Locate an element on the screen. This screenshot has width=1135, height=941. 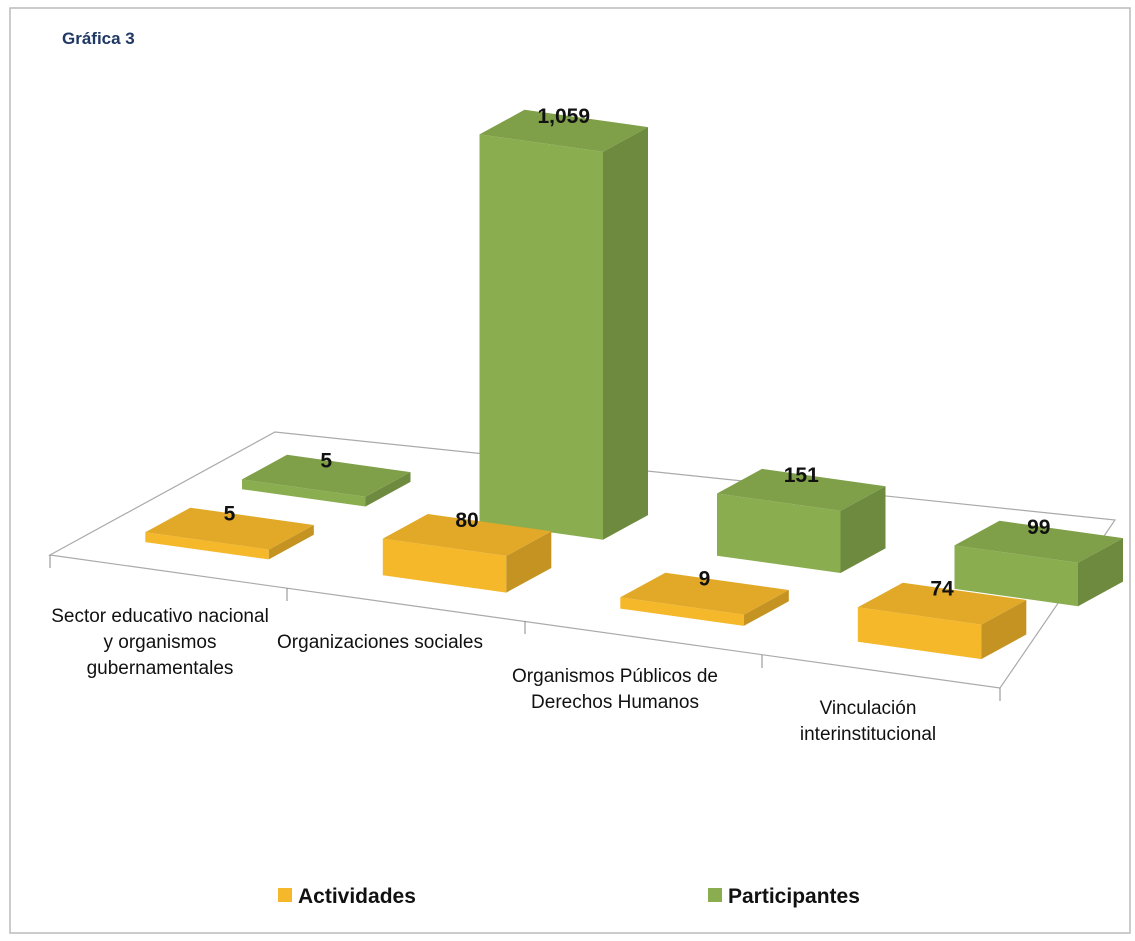
value-label: 151 is located at coordinates (801, 475).